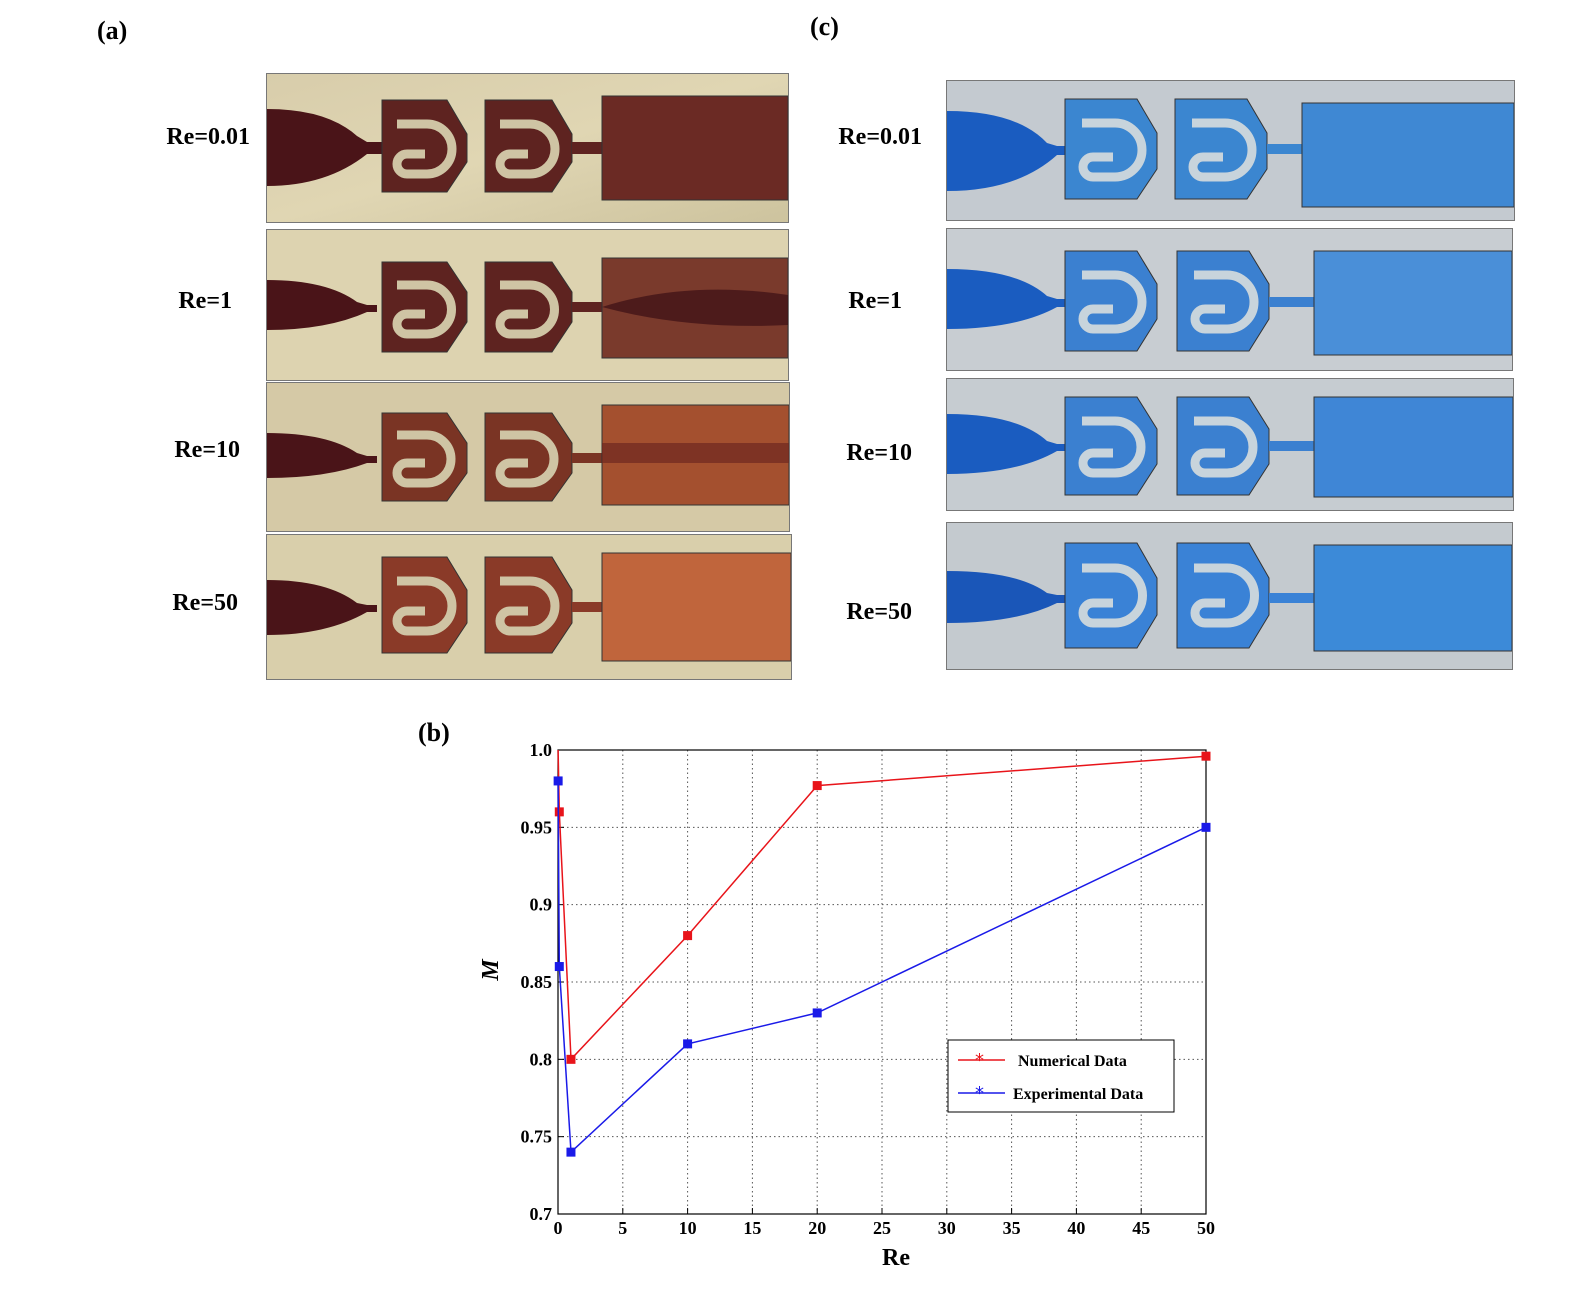 The height and width of the screenshot is (1303, 1591). I want to click on y-tick-label: 1.0, so click(541, 750).